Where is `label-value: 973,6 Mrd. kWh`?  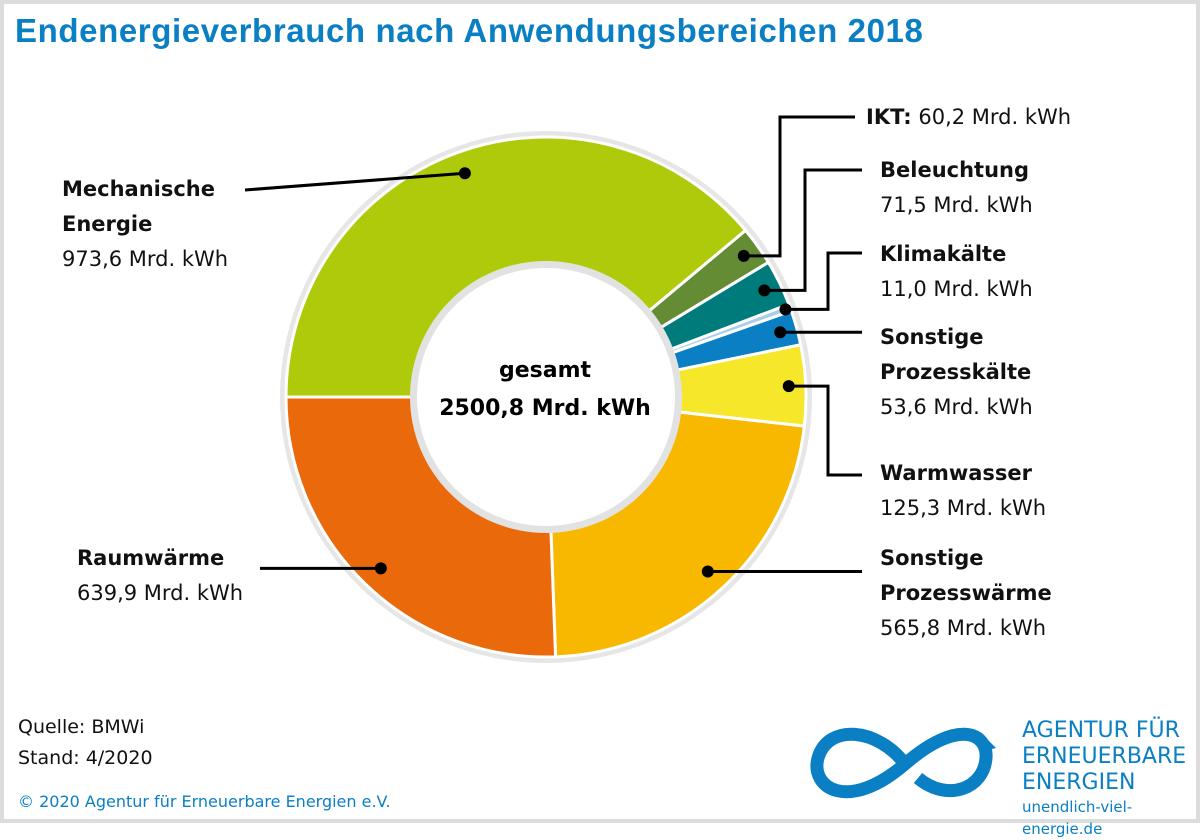
label-value: 973,6 Mrd. kWh is located at coordinates (145, 259).